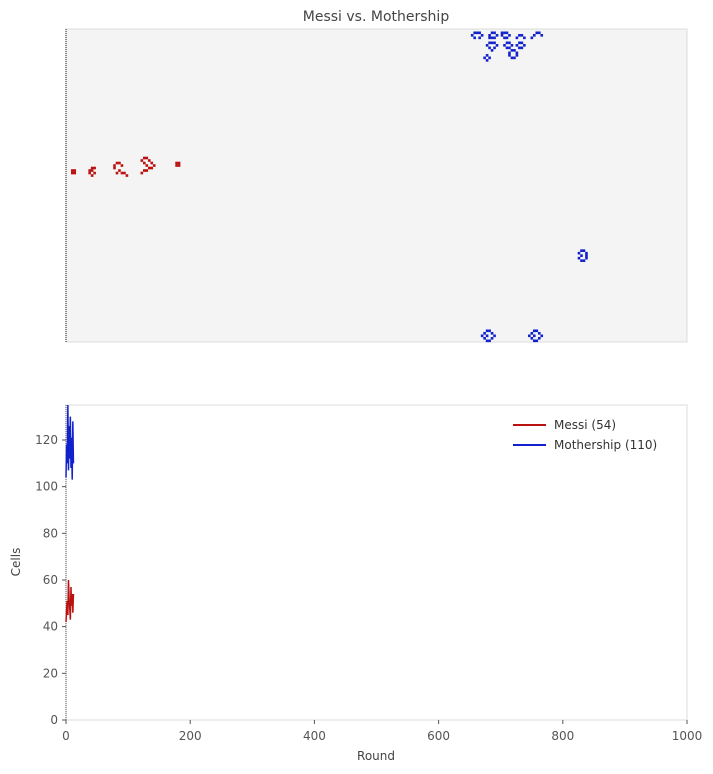  What do you see at coordinates (70, 442) in the screenshot?
I see `series-line-mothership` at bounding box center [70, 442].